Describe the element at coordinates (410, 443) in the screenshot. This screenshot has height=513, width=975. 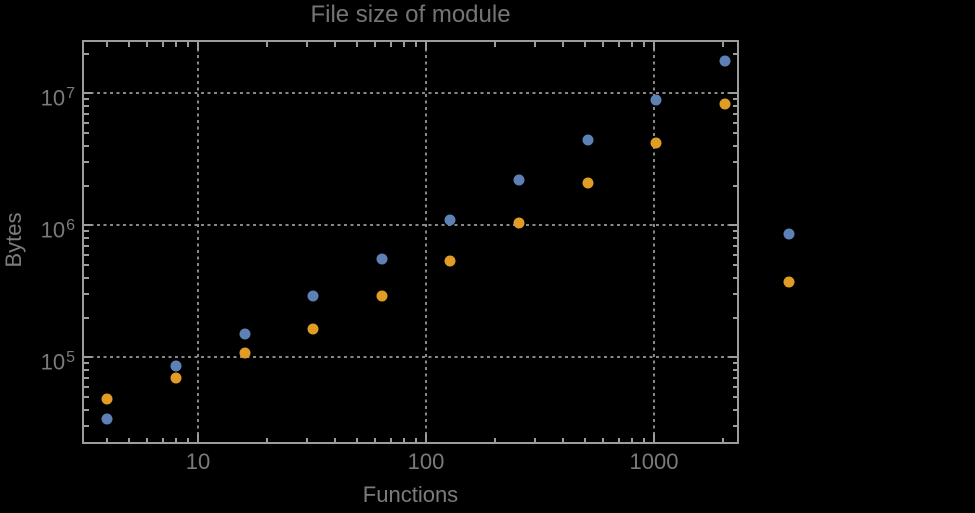
I see `plot-frame-bottom` at that location.